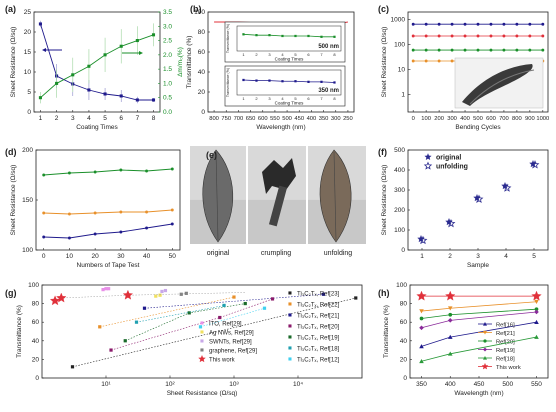  I want to click on y-tick-label: 60, so click(404, 322).